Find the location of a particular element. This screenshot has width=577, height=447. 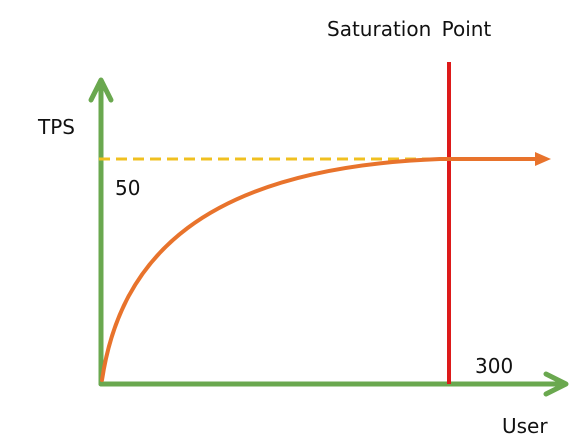

saturation-point-label: Saturation Point is located at coordinates (409, 29).